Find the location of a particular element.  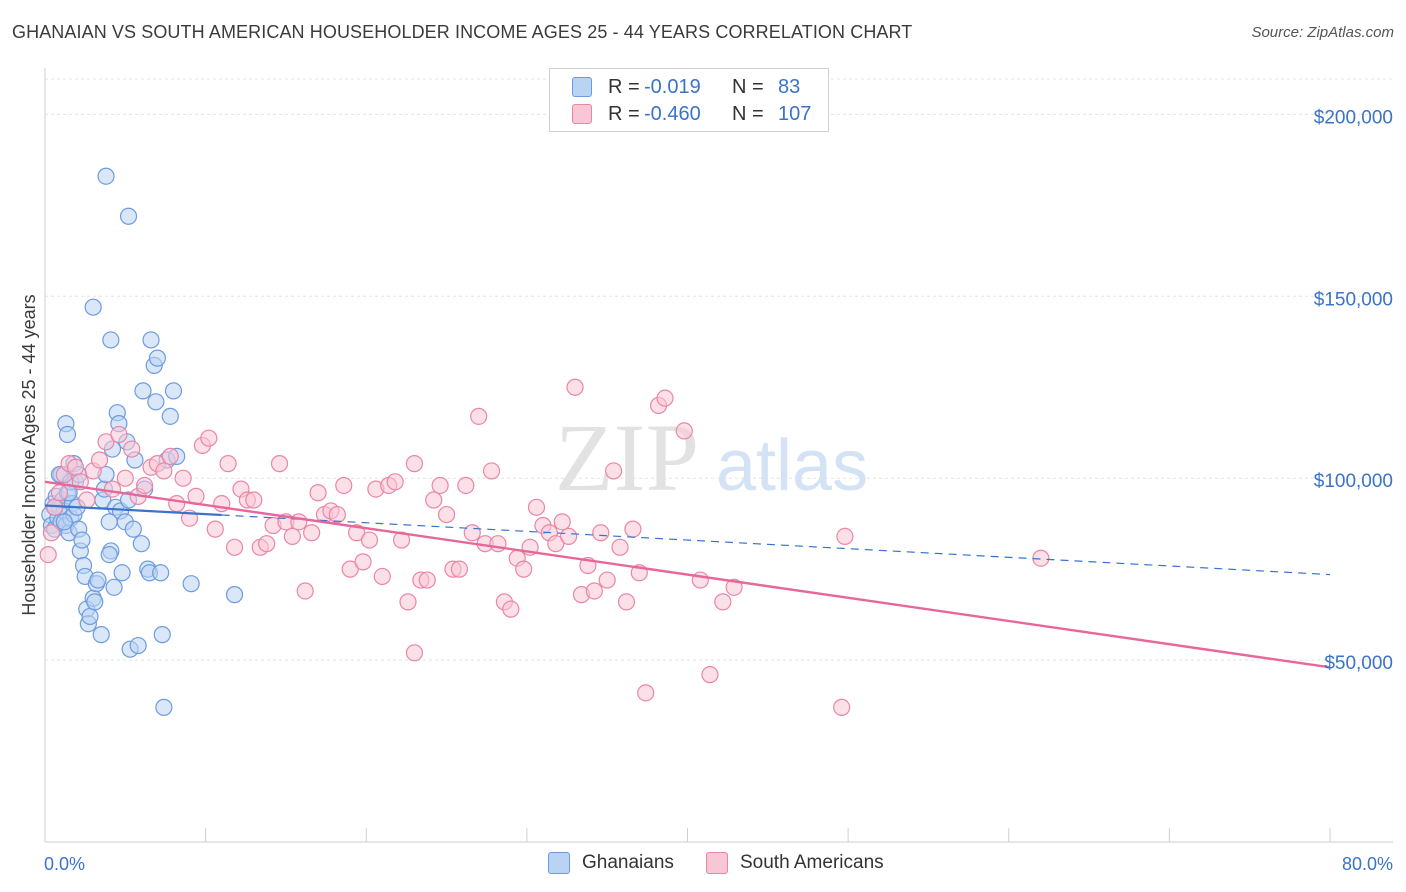

y-tick-label: $150,000 is located at coordinates (1353, 299).